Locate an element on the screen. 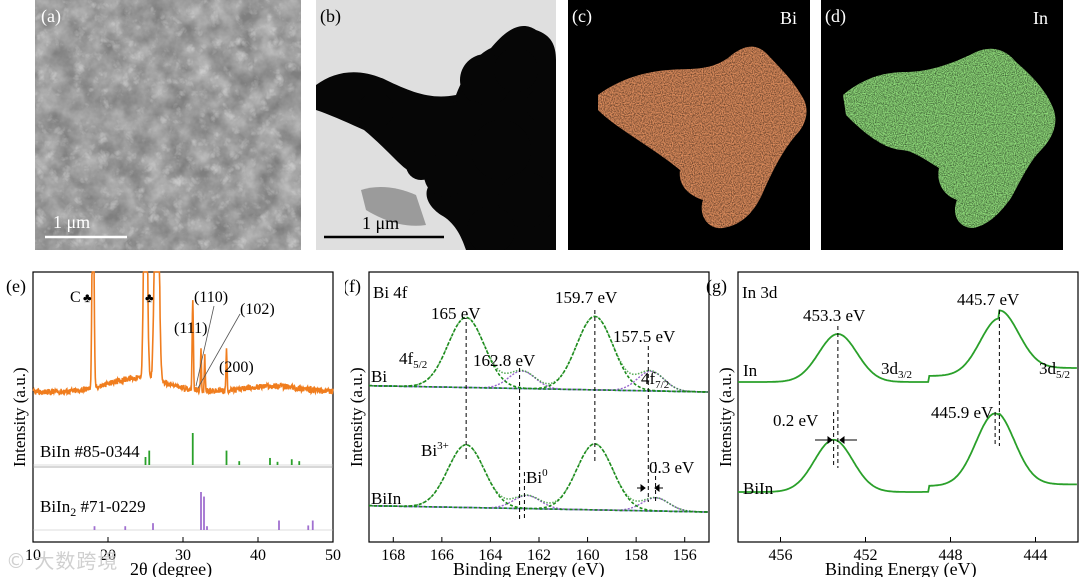 The width and height of the screenshot is (1080, 577). chart-g-xtick-label-444: 444 is located at coordinates (1036, 555).